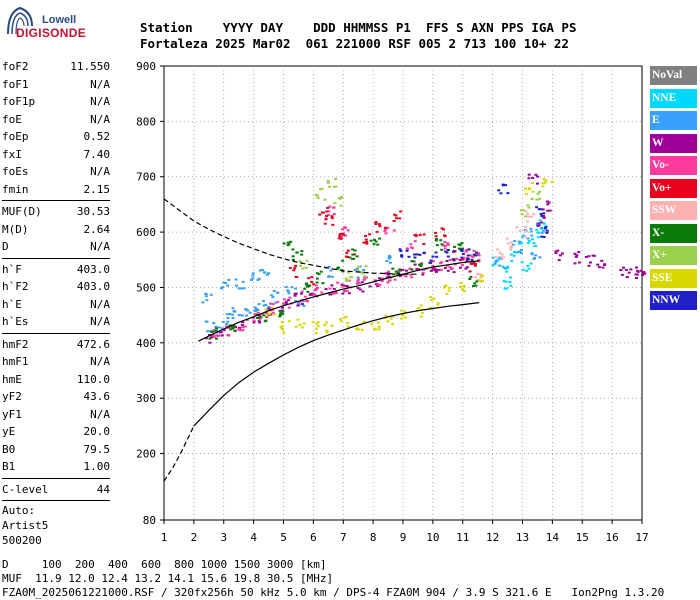  Describe the element at coordinates (673, 255) in the screenshot. I see `legend-item-x-: X+` at that location.